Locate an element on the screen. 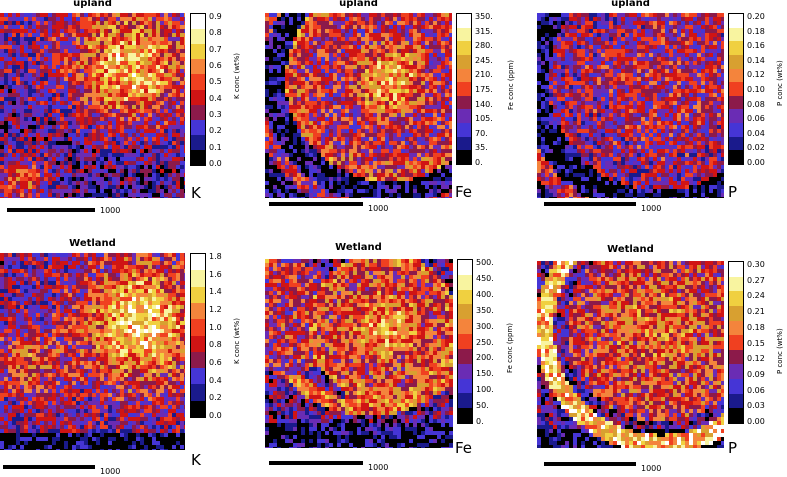  colorbar-tick-label: 0.15 is located at coordinates (756, 343).